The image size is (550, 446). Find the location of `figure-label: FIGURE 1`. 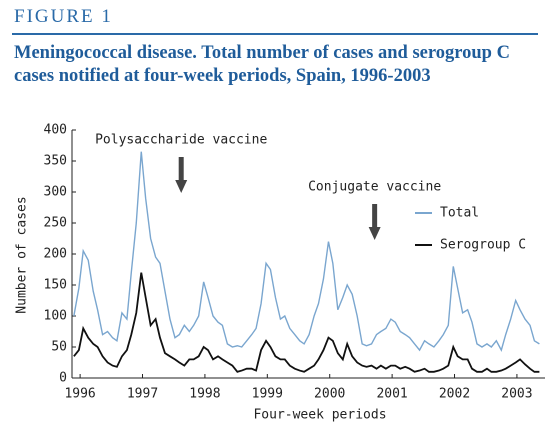

figure-label: FIGURE 1 is located at coordinates (63, 16).